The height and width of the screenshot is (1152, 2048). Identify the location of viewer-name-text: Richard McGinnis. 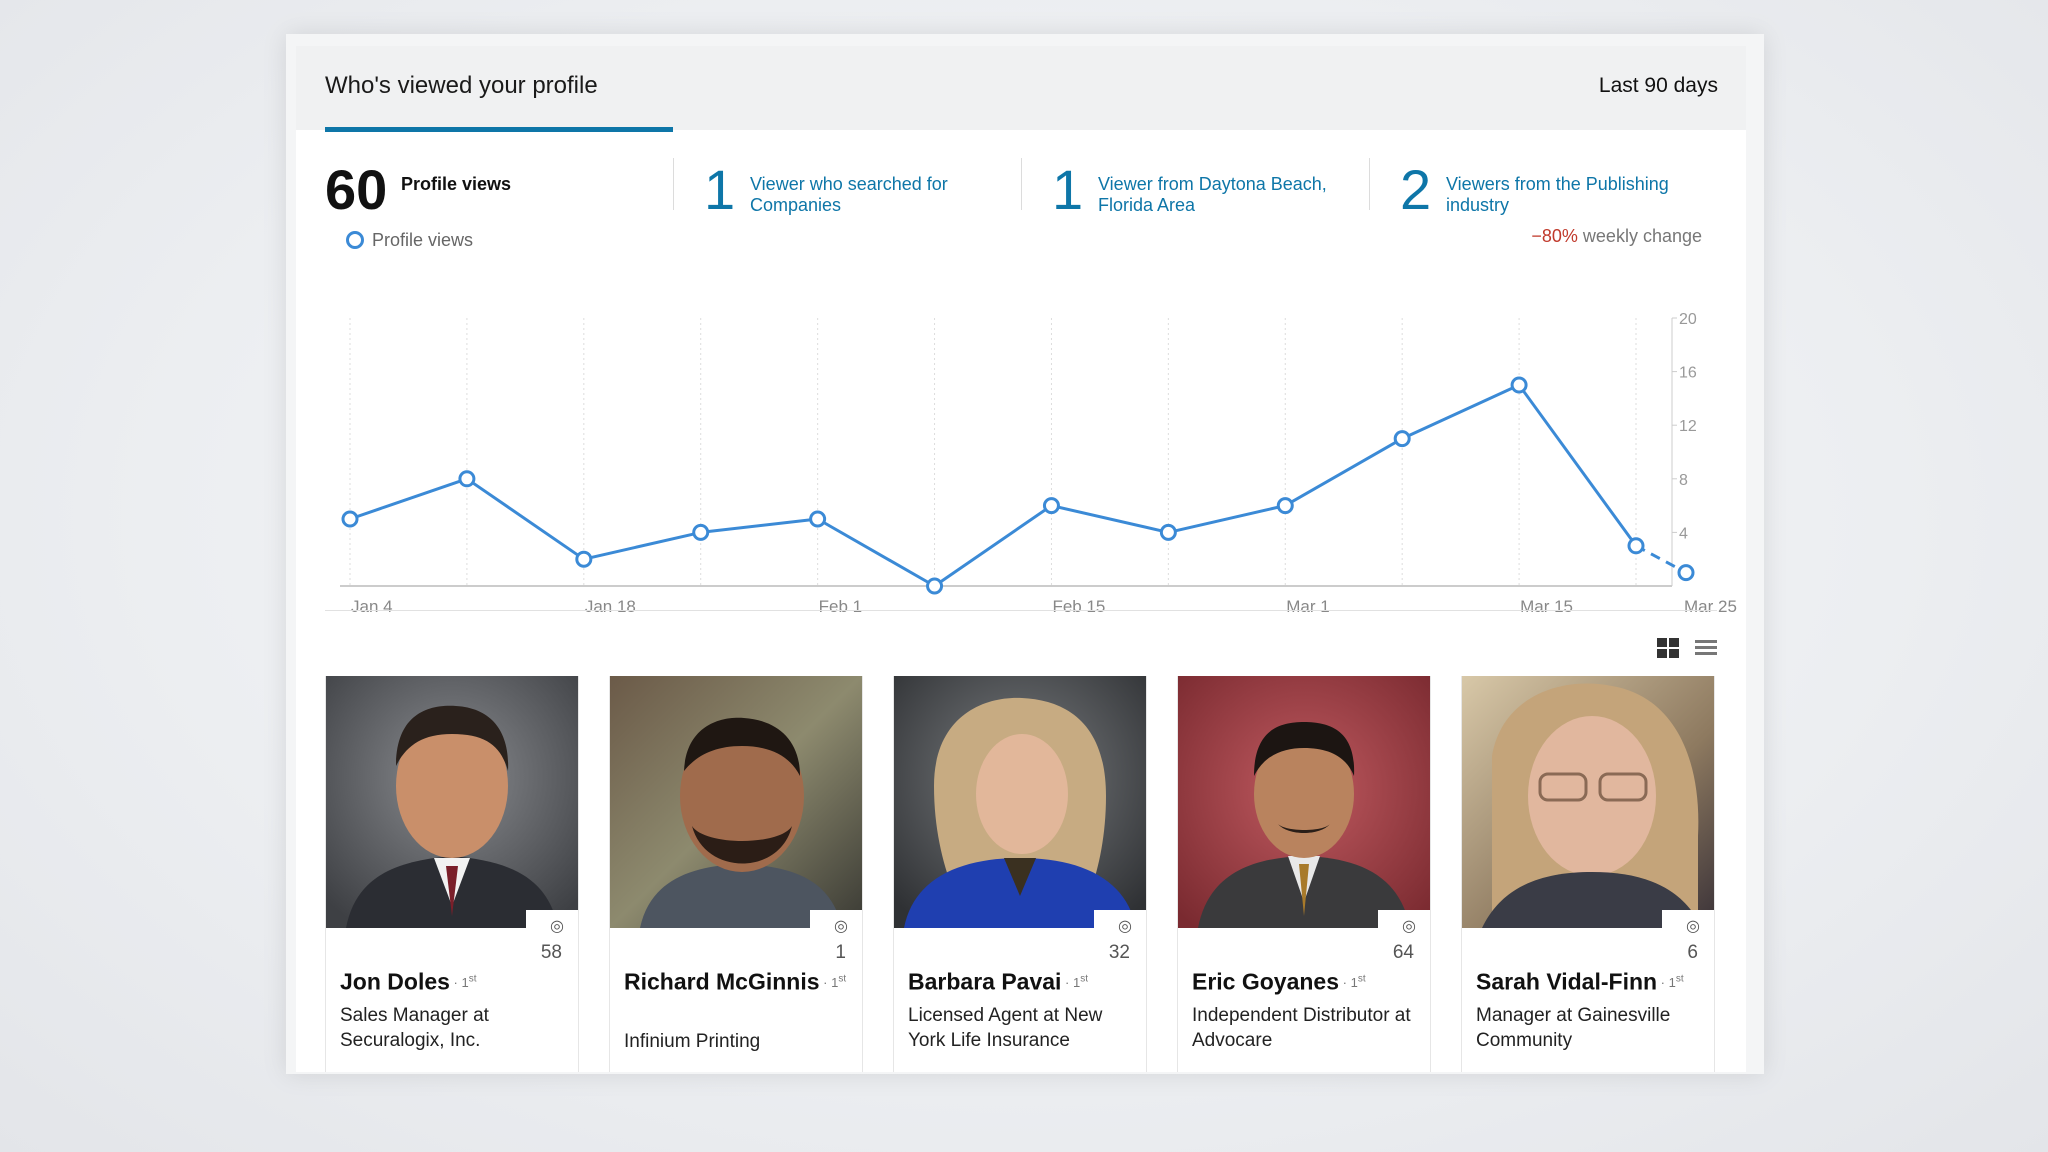
(722, 981).